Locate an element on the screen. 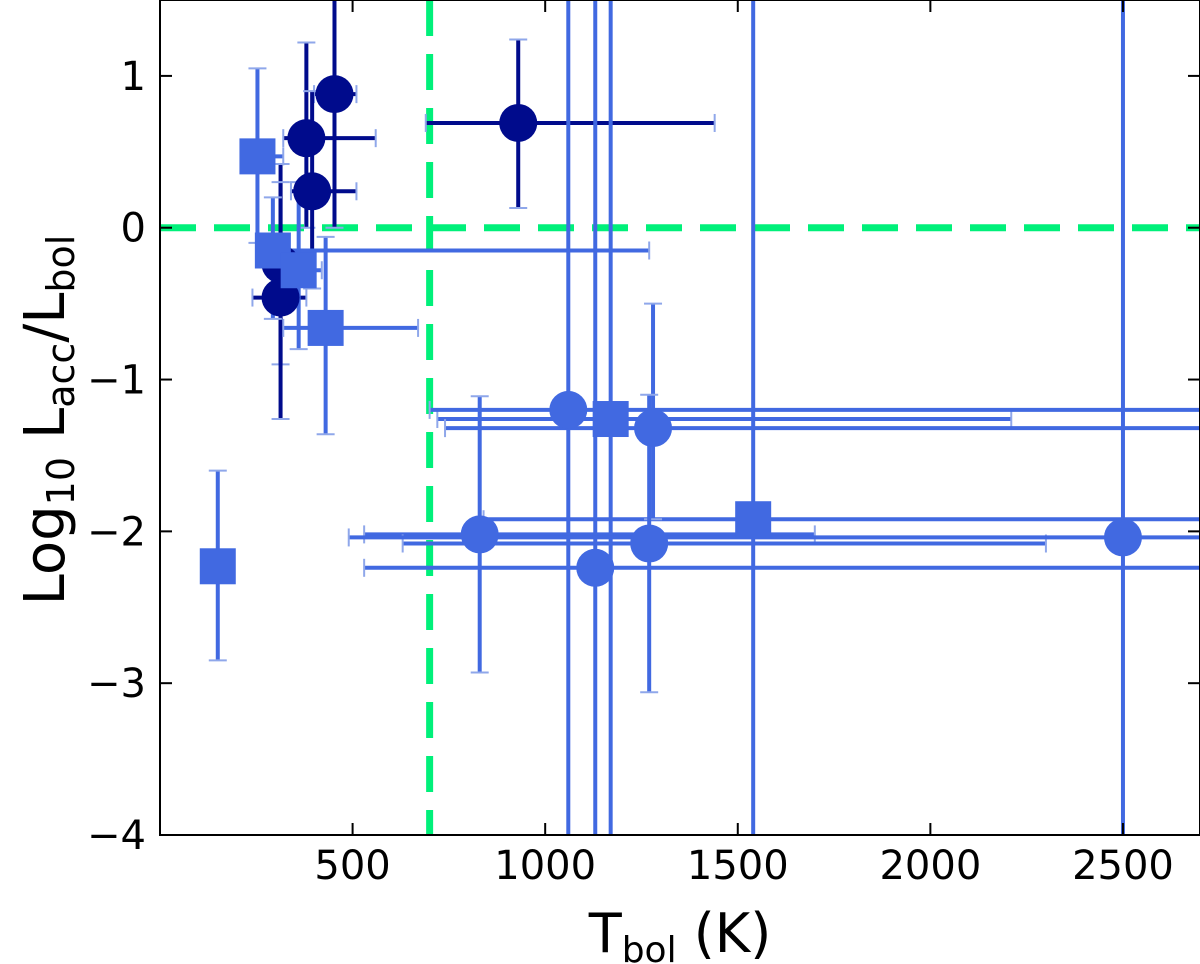 The image size is (1200, 964). y-axis-label-den-sub: bol is located at coordinates (61, 264).